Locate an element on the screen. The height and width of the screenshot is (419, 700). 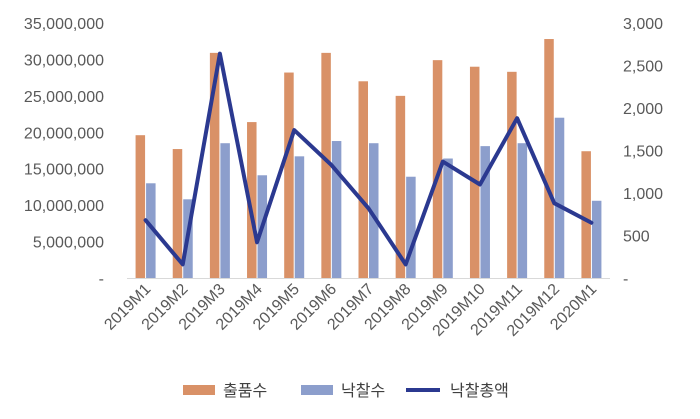
y-right-tick-label: 1,500 is located at coordinates (643, 152).